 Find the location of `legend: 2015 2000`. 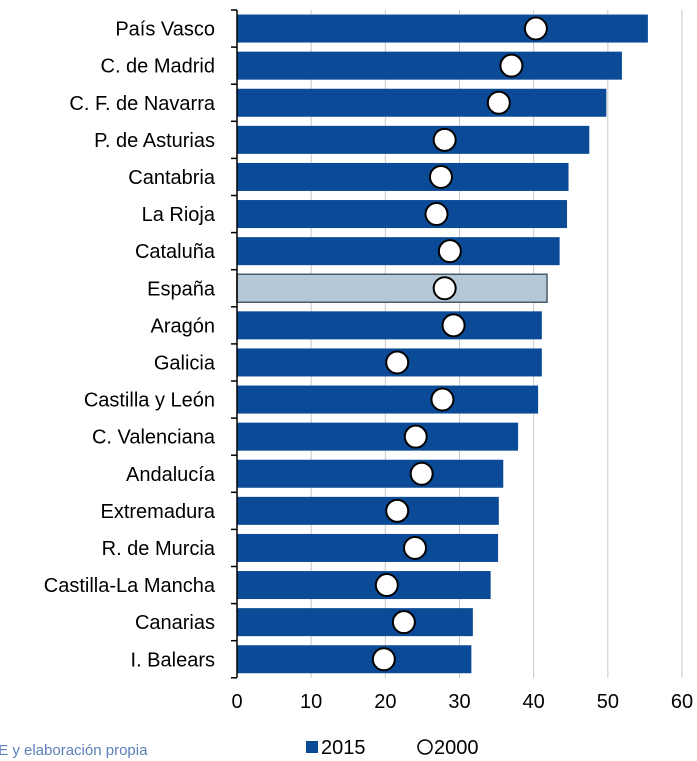

legend: 2015 2000 is located at coordinates (392, 748).